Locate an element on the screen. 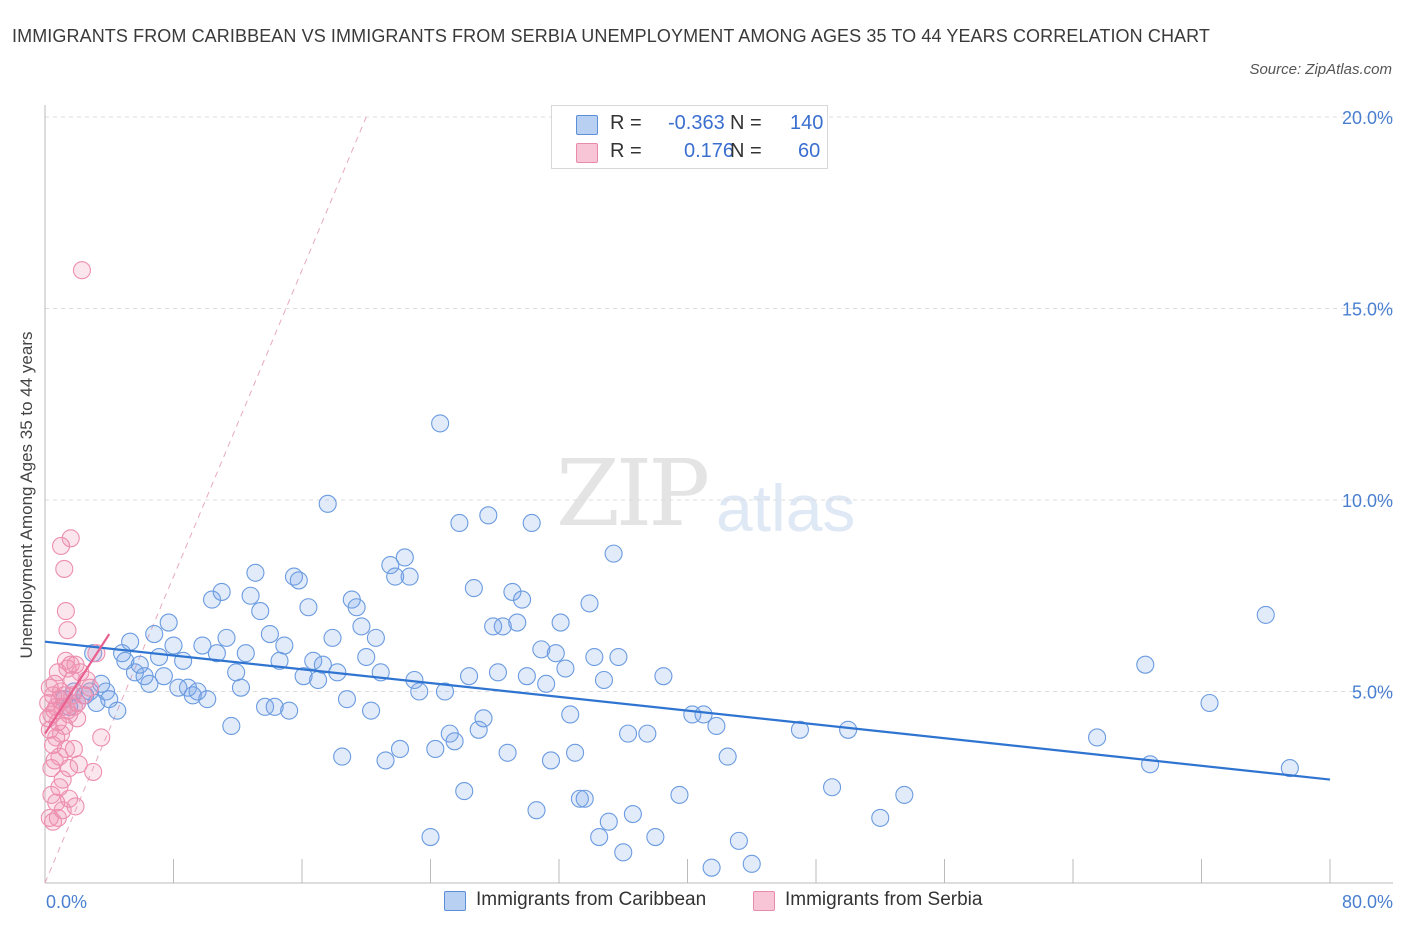 This screenshot has width=1406, height=930. watermark-zip: ZIP is located at coordinates (633, 493).